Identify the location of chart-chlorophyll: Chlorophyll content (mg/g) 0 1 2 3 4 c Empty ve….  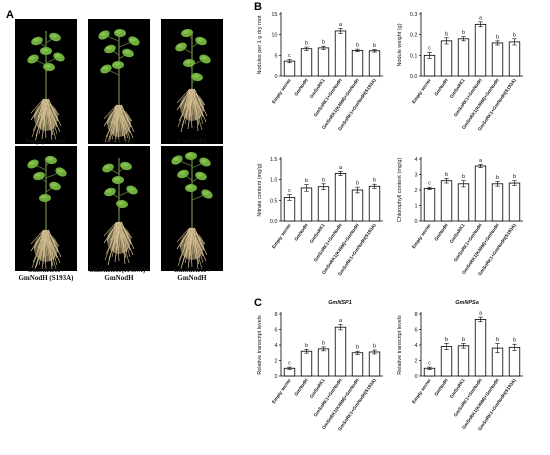
(460, 217).